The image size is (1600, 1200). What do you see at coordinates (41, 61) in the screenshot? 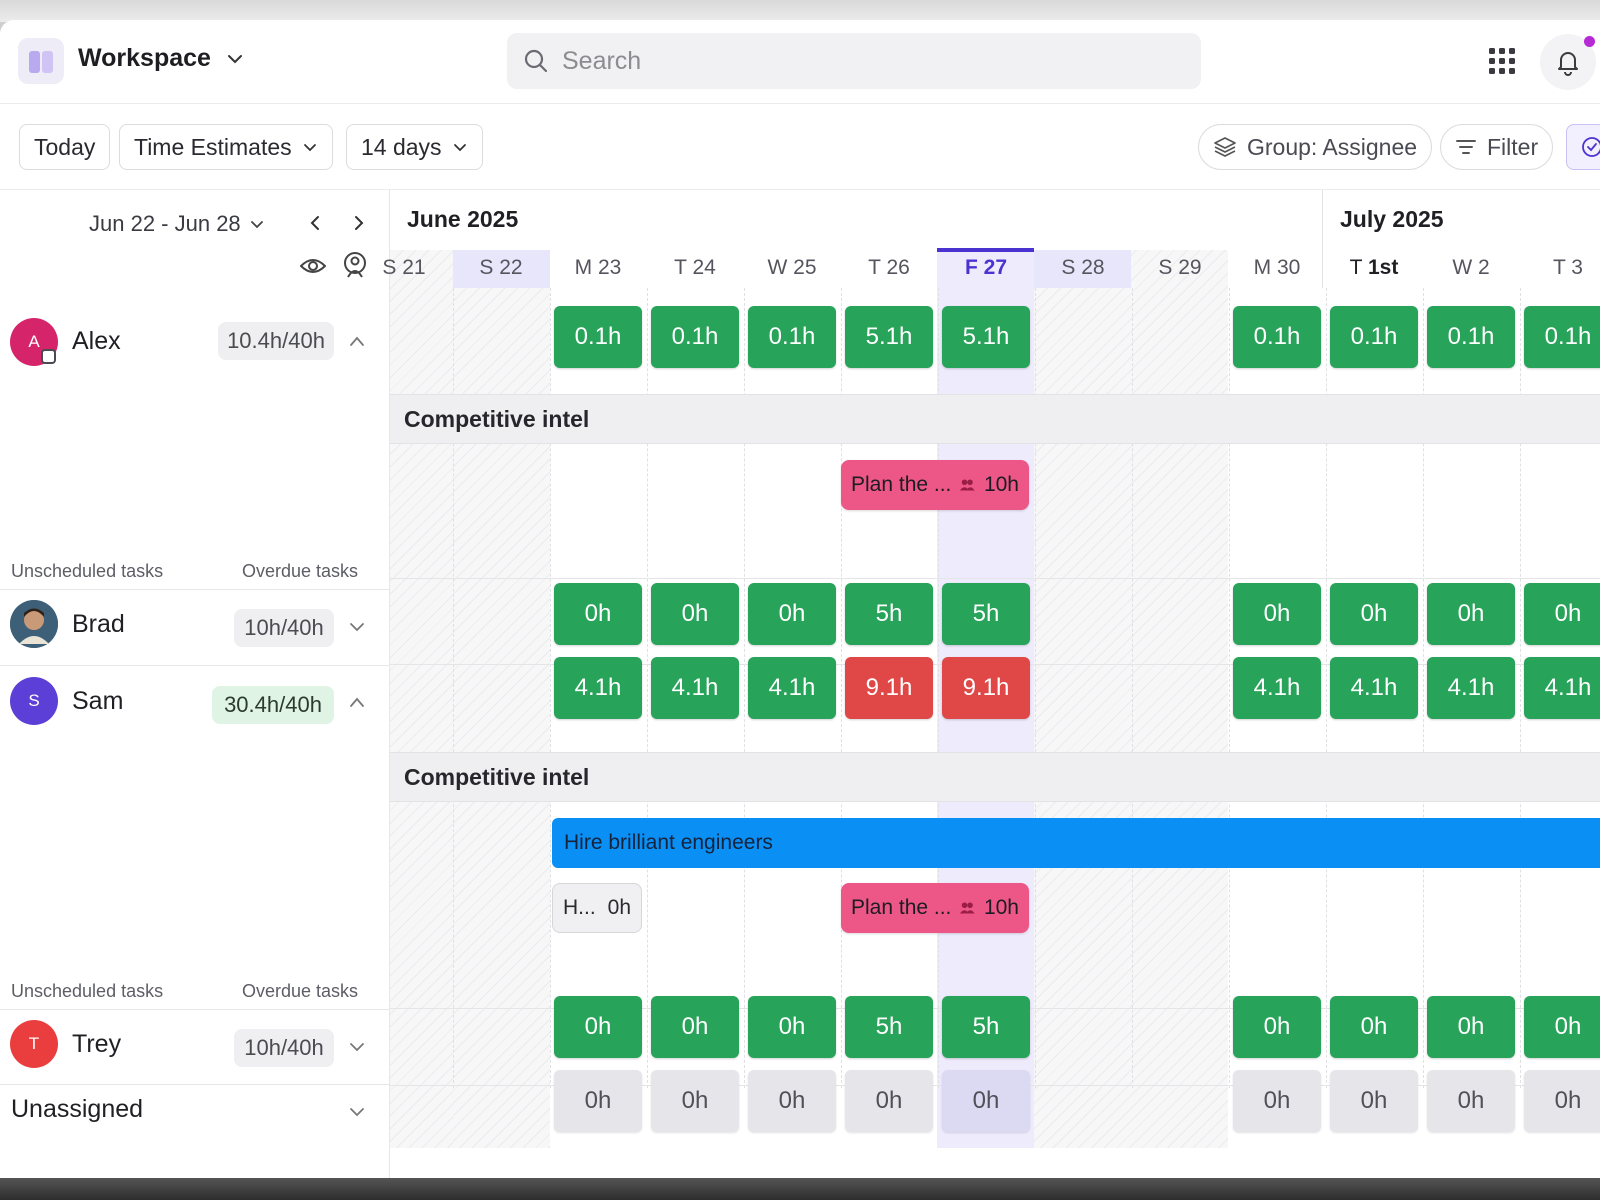
I see `workspace-logo-icon` at bounding box center [41, 61].